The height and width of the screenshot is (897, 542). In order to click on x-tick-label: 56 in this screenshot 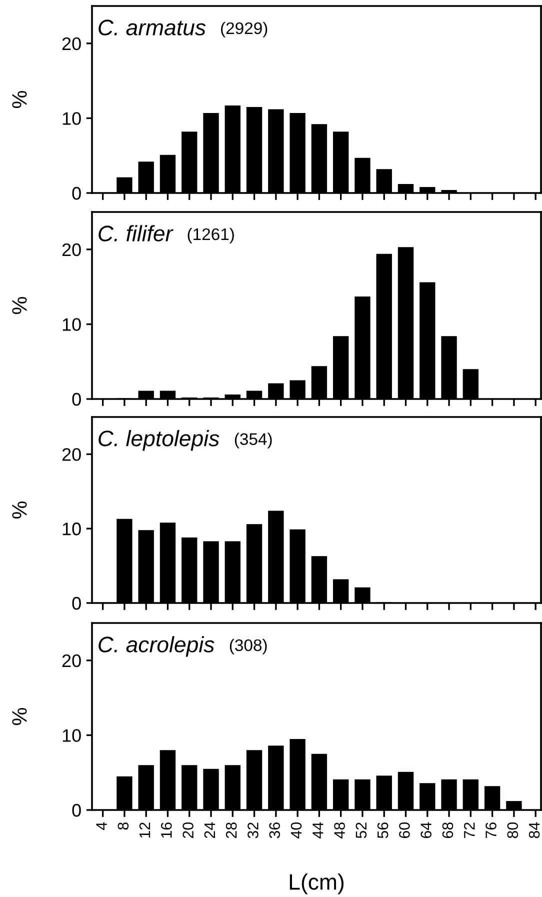, I will do `click(382, 830)`.